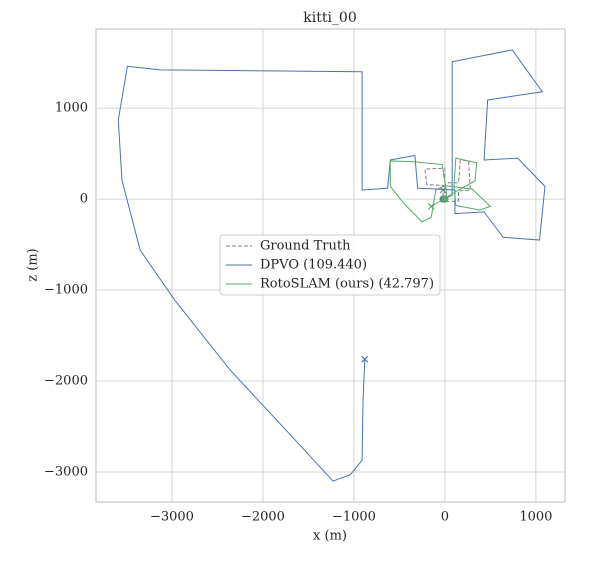  What do you see at coordinates (535, 517) in the screenshot?
I see `x-tick-label: 1000` at bounding box center [535, 517].